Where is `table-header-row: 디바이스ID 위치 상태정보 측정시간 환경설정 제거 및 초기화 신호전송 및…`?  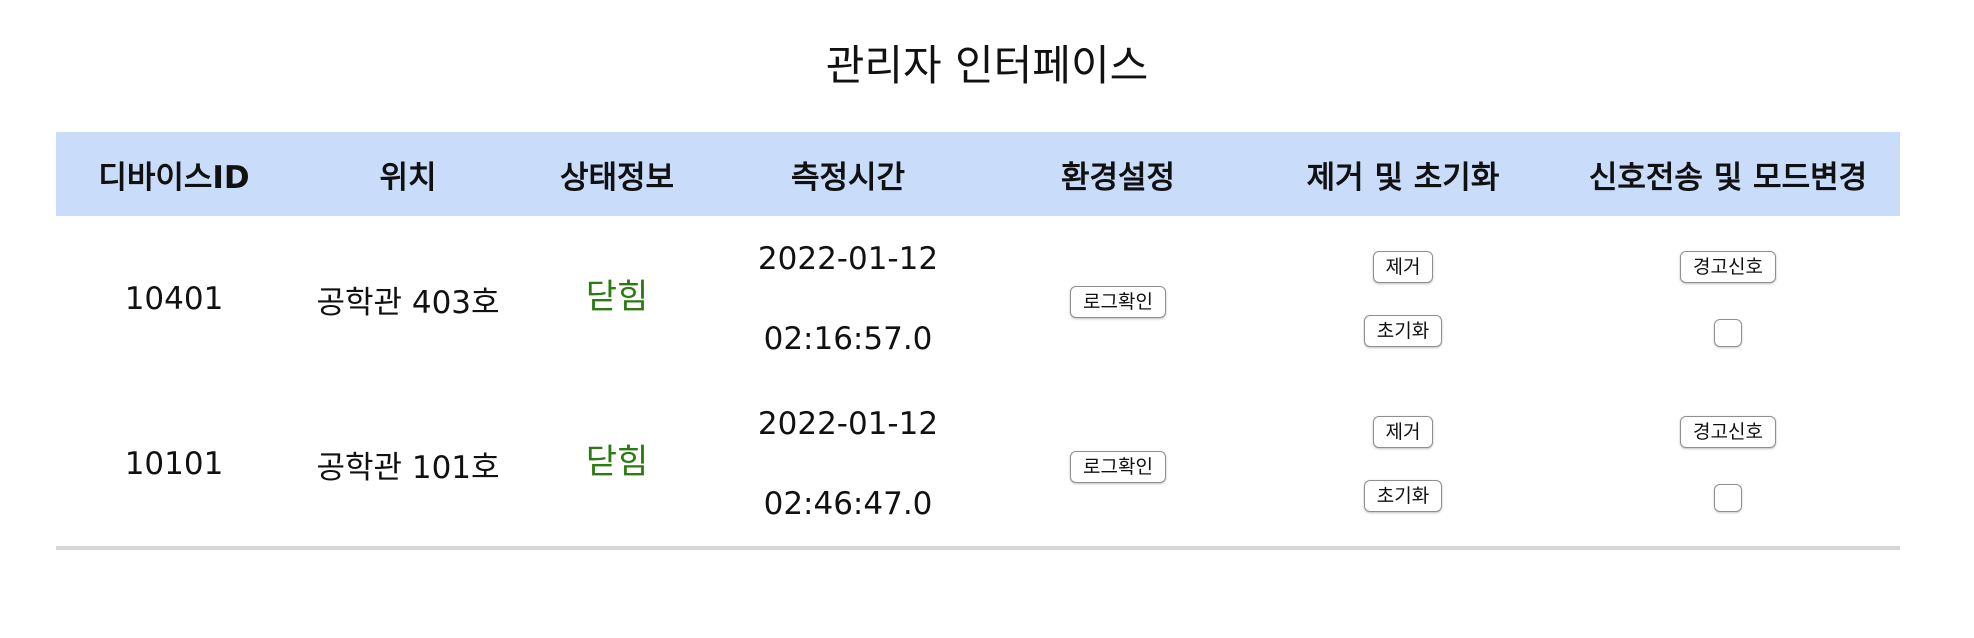
table-header-row: 디바이스ID 위치 상태정보 측정시간 환경설정 제거 및 초기화 신호전송 및… is located at coordinates (978, 174).